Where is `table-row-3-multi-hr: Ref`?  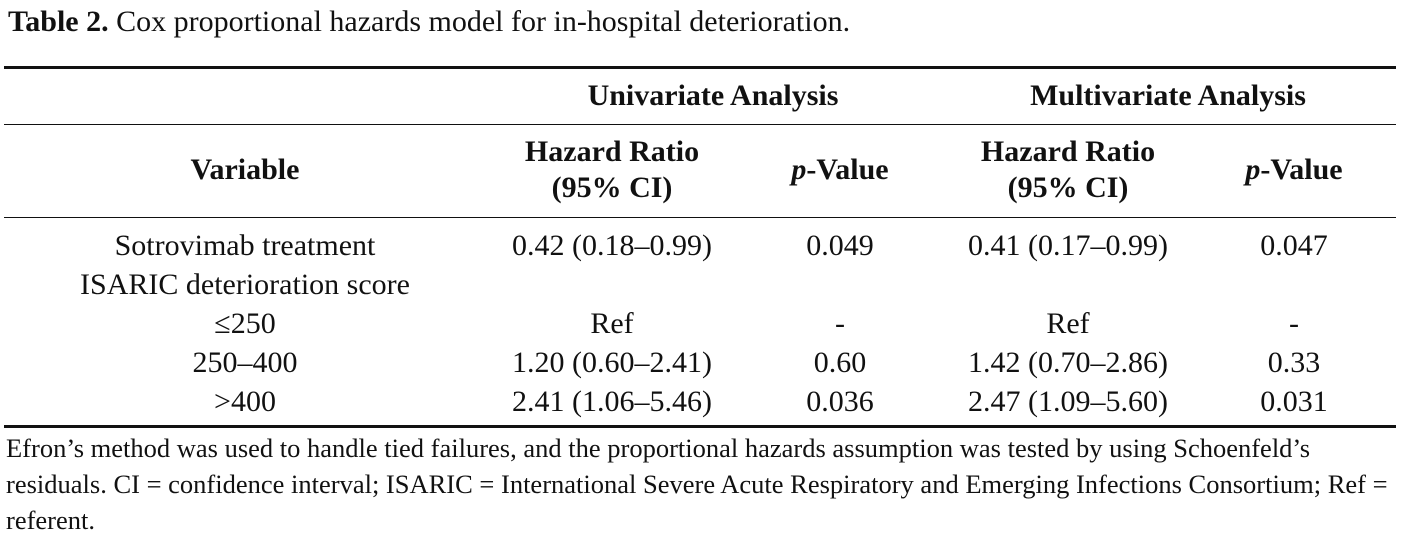 table-row-3-multi-hr: Ref is located at coordinates (1068, 323).